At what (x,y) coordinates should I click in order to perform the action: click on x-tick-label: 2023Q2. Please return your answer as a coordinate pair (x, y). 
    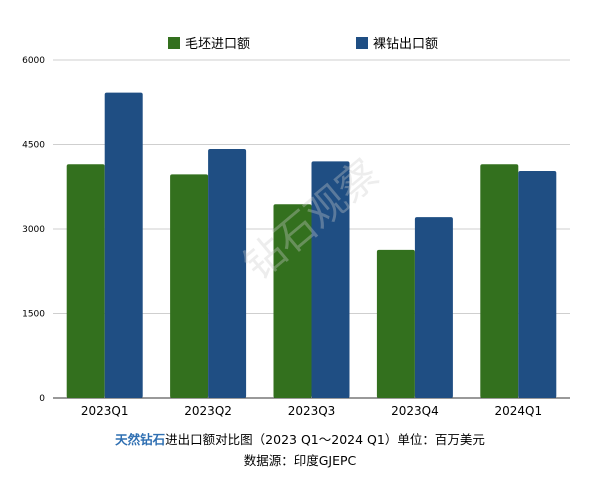
    Looking at the image, I should click on (208, 411).